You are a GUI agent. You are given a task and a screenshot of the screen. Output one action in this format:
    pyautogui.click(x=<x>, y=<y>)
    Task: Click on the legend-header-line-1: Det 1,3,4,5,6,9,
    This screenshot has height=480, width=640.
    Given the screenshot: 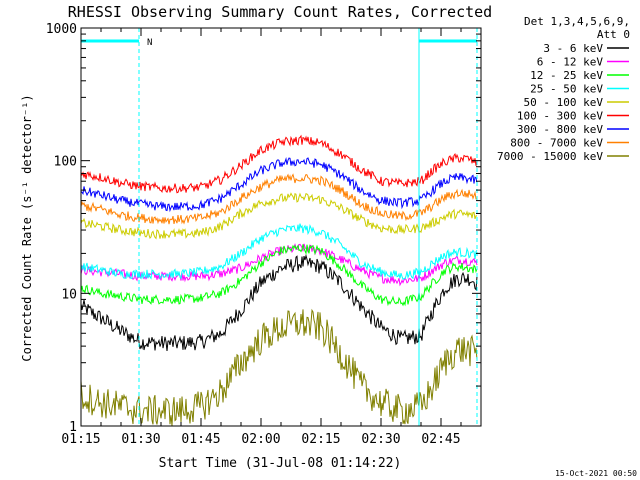 What is the action you would take?
    pyautogui.click(x=577, y=21)
    